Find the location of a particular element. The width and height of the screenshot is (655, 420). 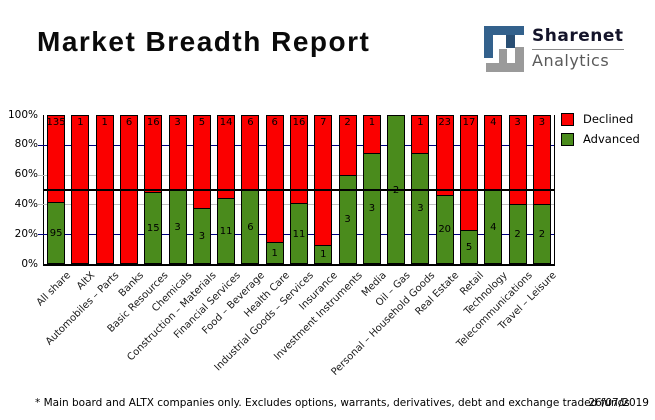

declined-segment: 135 is located at coordinates (56, 159).